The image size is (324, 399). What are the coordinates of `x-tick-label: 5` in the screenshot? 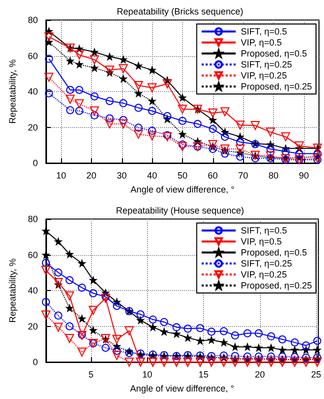 It's located at (91, 375).